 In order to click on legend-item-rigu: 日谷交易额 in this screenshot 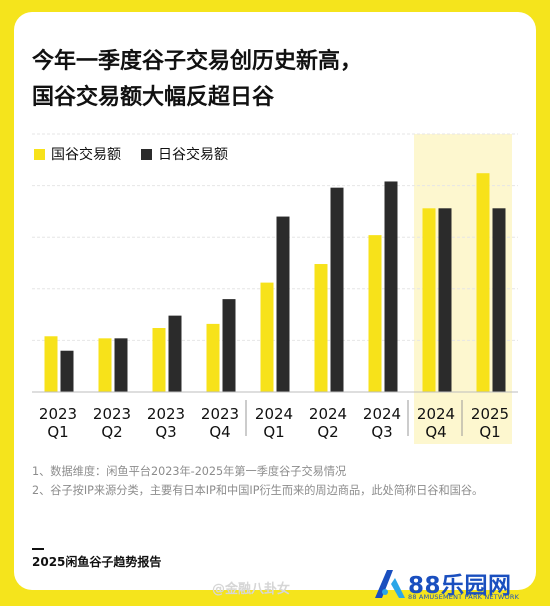, I will do `click(184, 154)`.